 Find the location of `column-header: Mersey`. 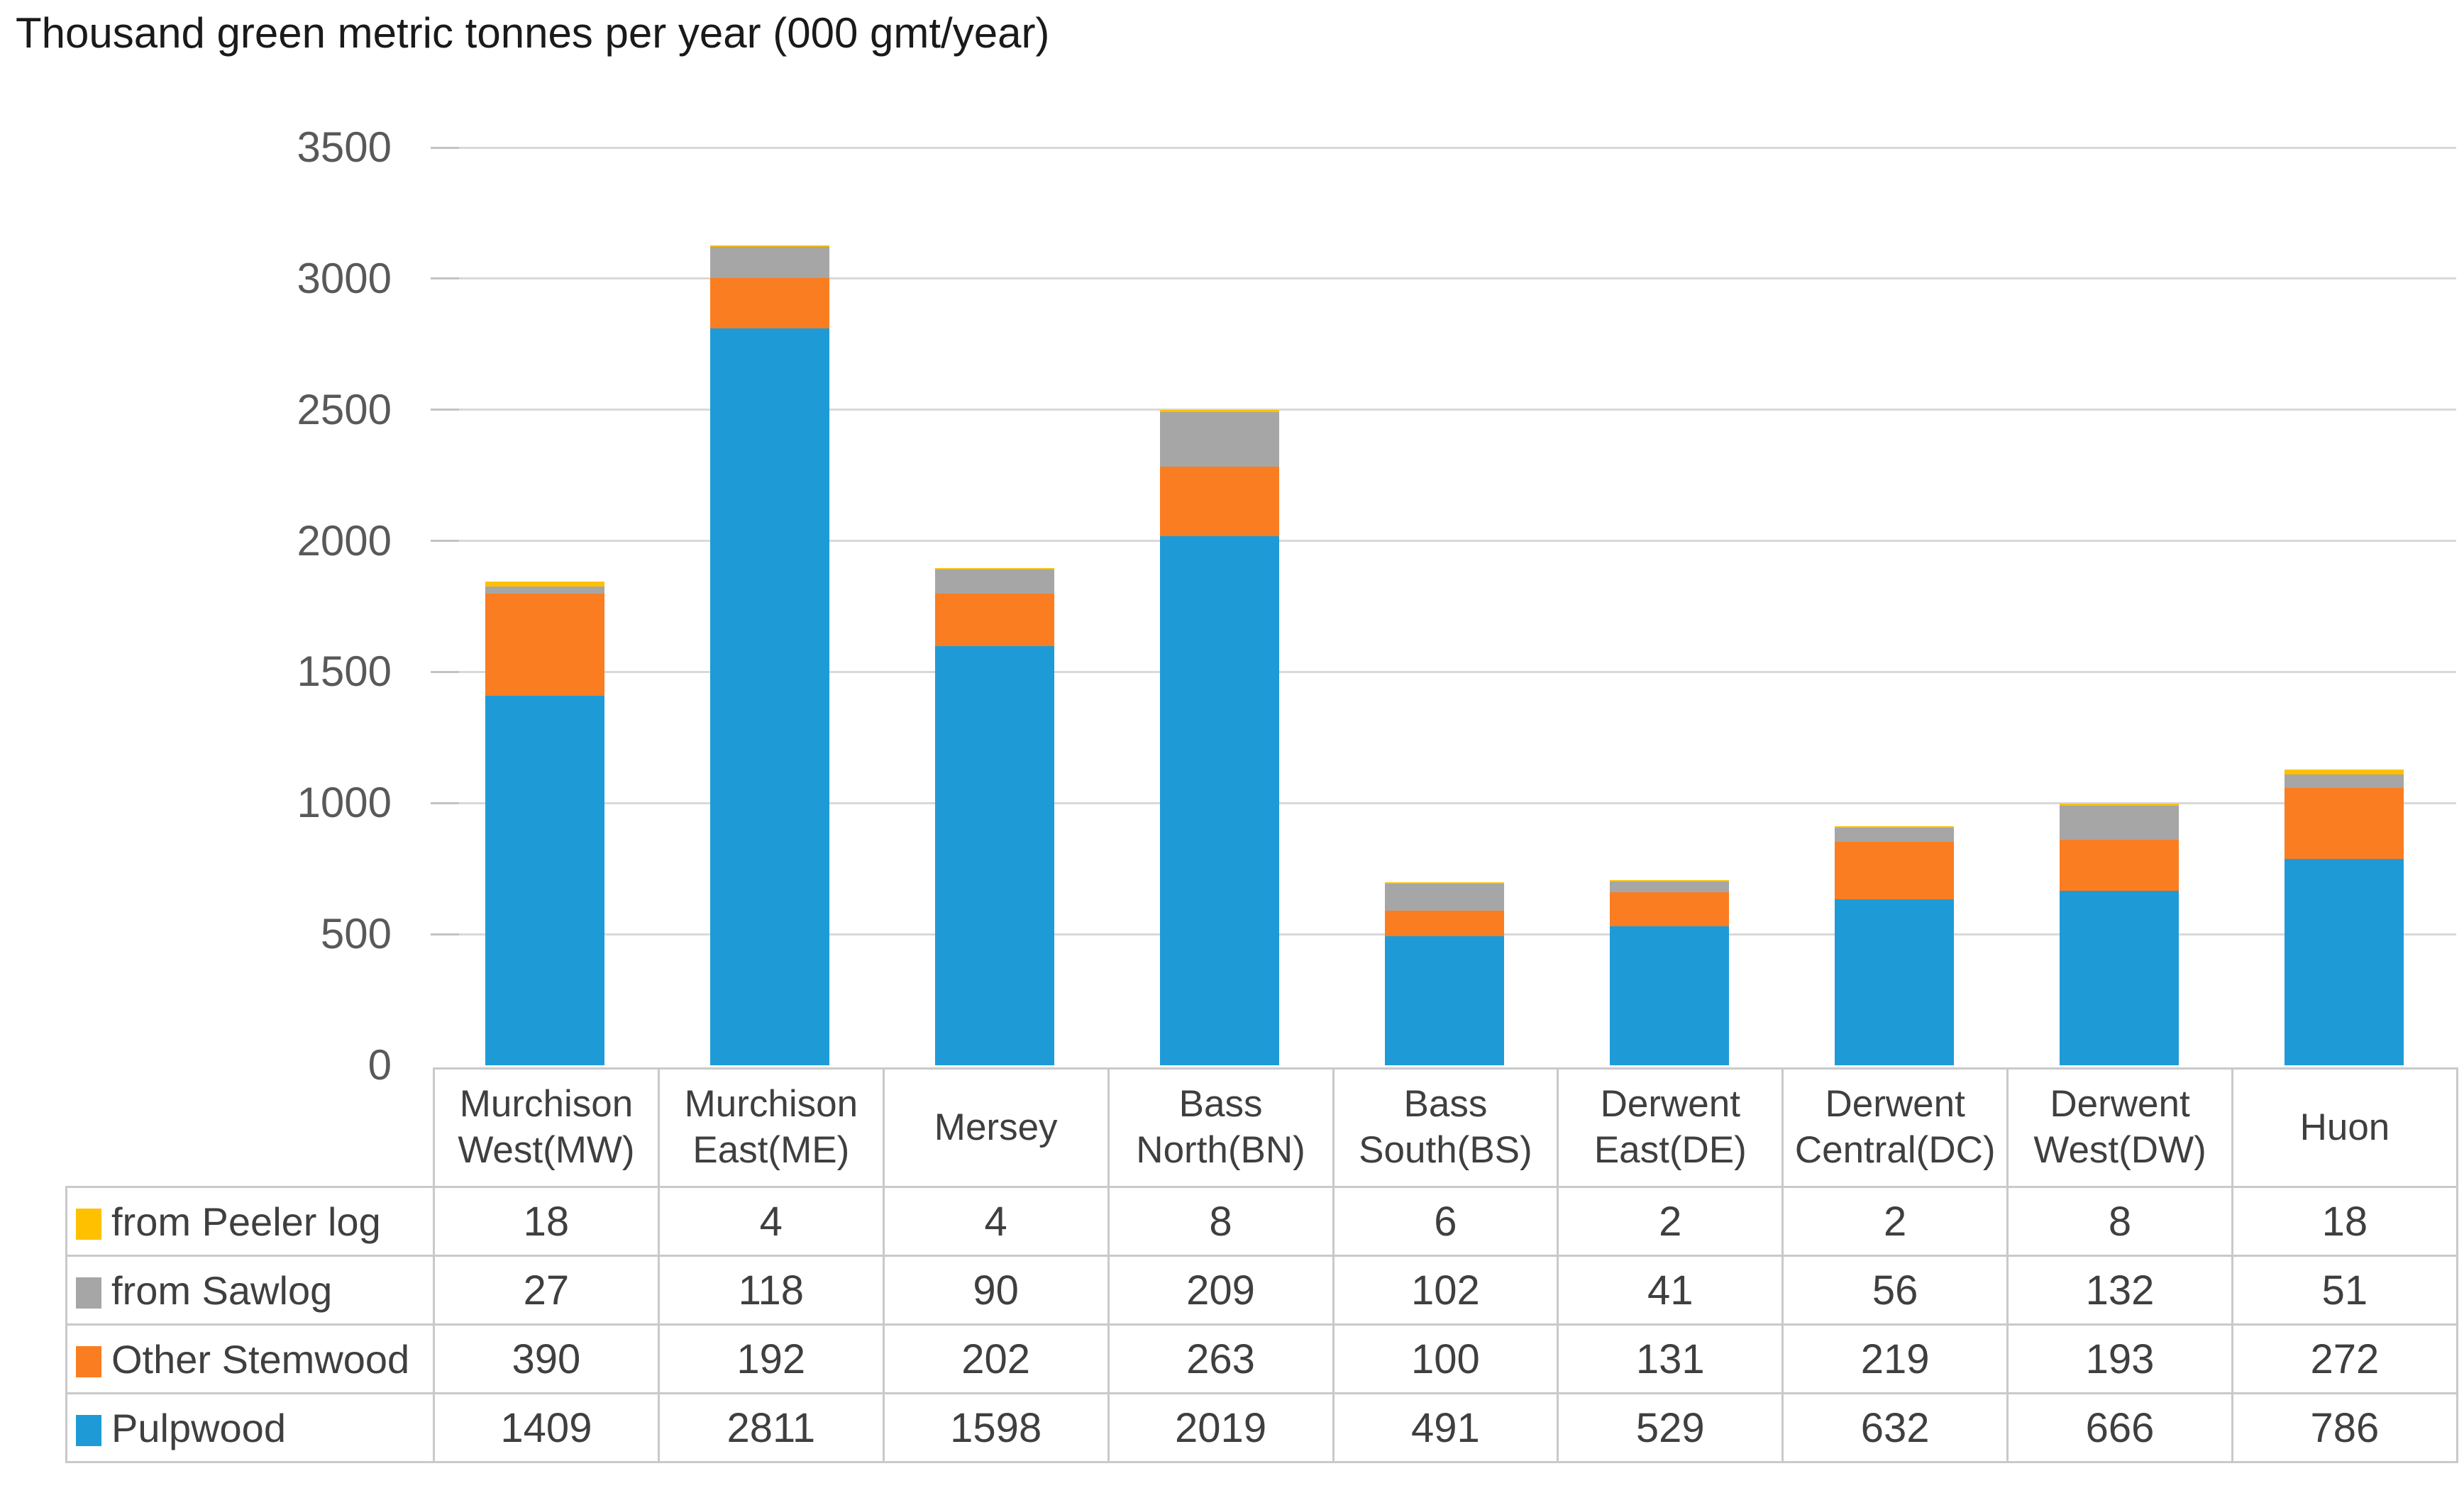

column-header: Mersey is located at coordinates (996, 1127).